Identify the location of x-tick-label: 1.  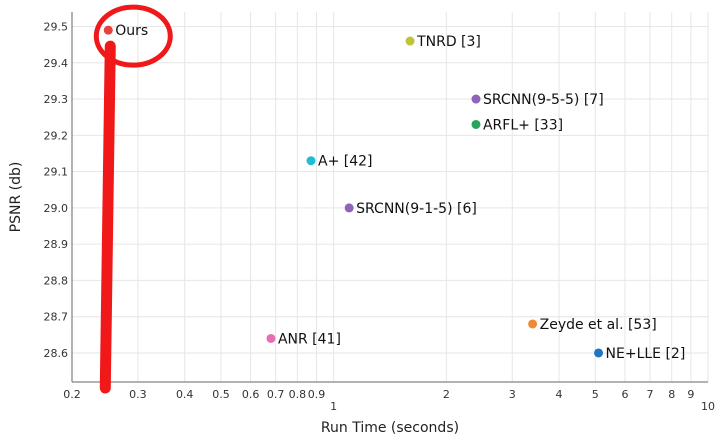
(333, 406).